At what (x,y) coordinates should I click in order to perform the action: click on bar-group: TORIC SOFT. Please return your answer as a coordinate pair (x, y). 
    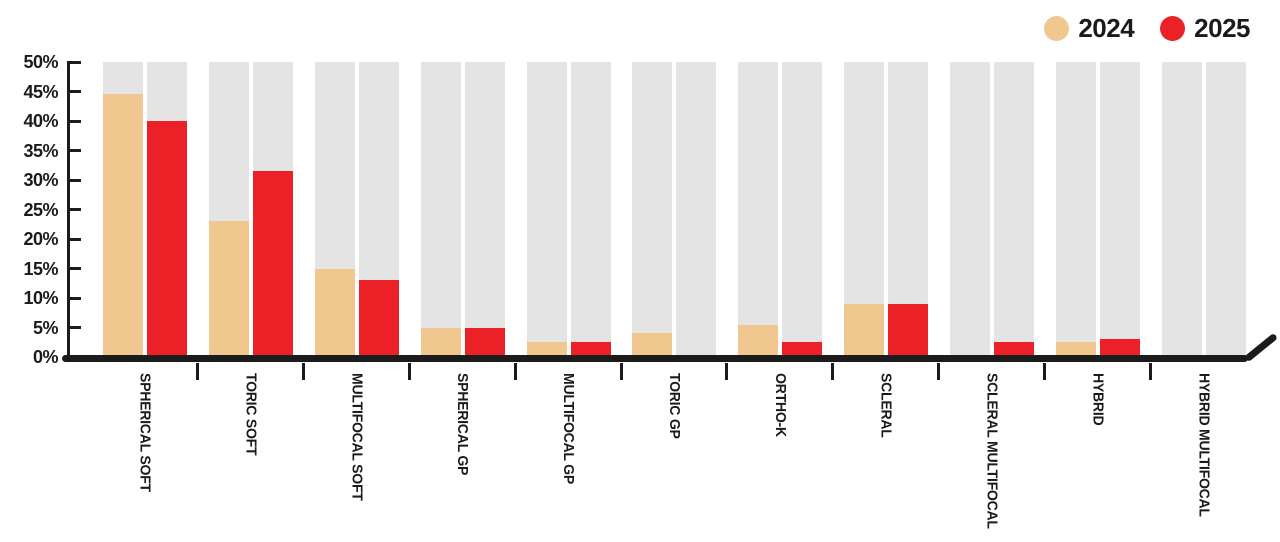
    Looking at the image, I should click on (256, 258).